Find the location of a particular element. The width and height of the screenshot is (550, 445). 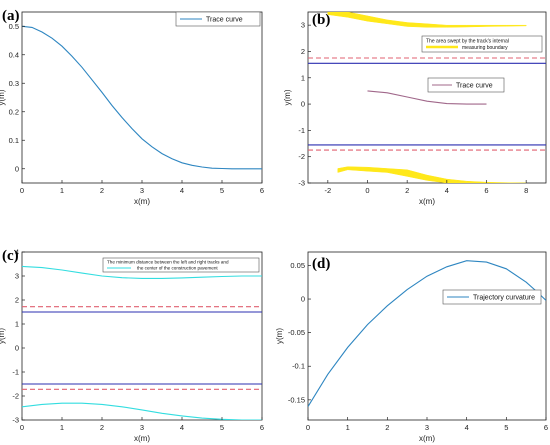

y-tick-label: 0.1 is located at coordinates (14, 140).